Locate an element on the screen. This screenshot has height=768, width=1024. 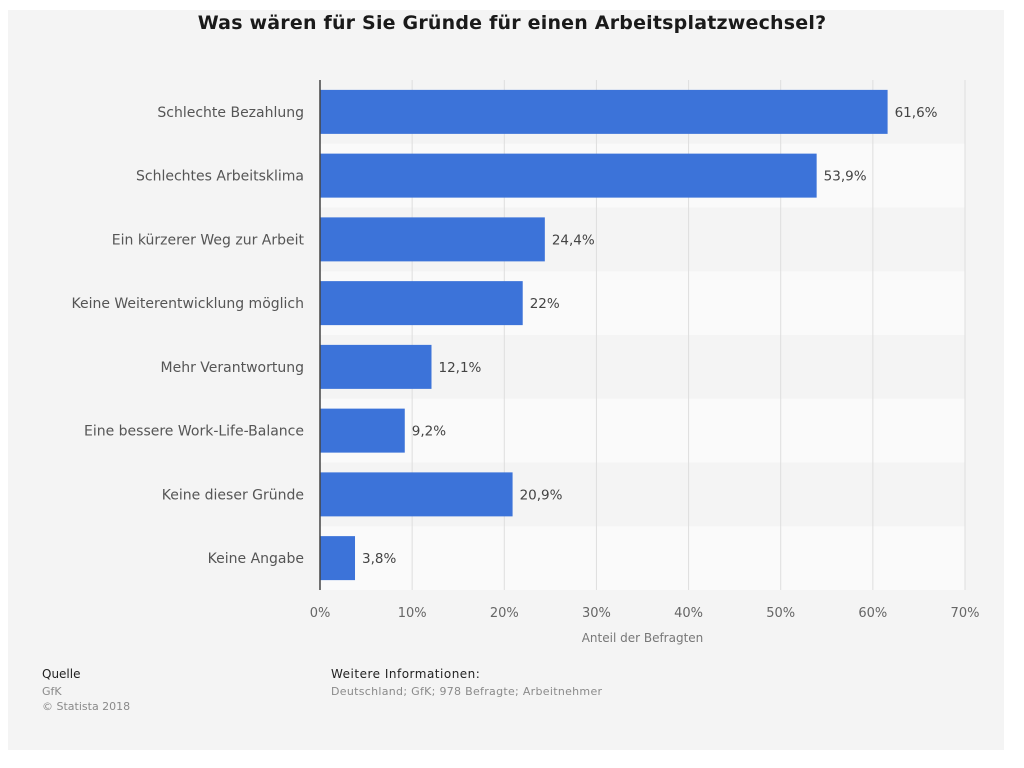
value-label: 22% is located at coordinates (545, 304).